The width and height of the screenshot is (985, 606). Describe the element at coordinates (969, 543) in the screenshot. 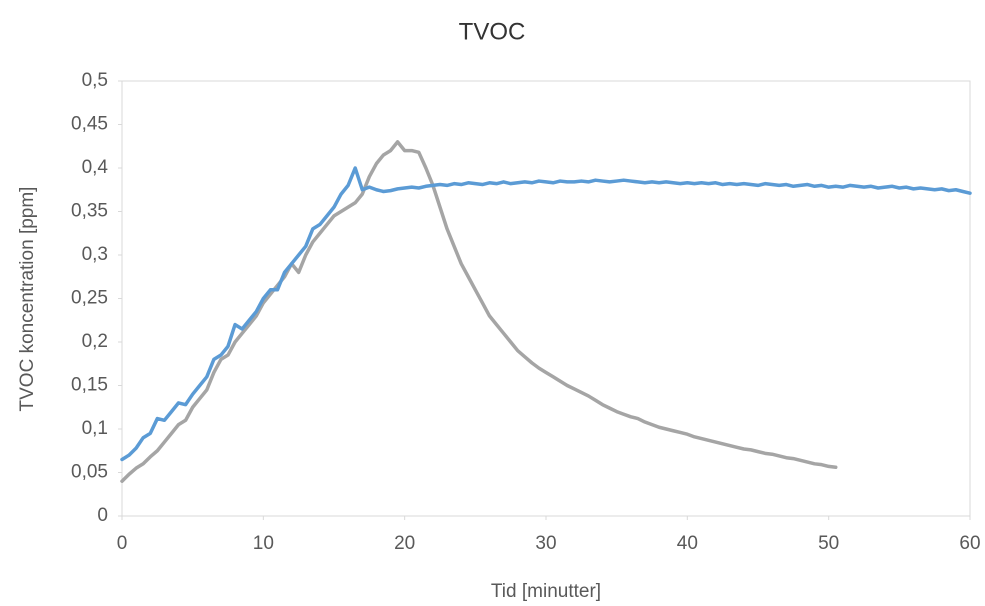

I see `x-tick-label: 60` at that location.